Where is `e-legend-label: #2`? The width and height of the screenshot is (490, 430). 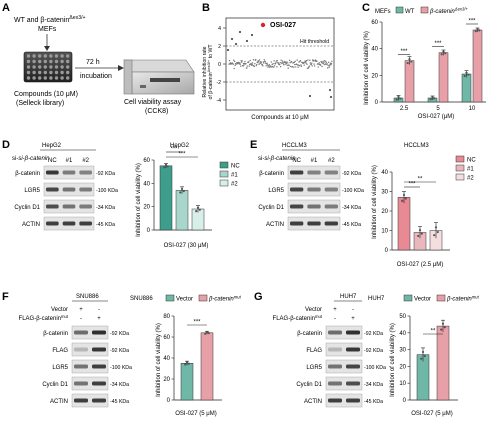 e-legend-label: #2 is located at coordinates (470, 179).